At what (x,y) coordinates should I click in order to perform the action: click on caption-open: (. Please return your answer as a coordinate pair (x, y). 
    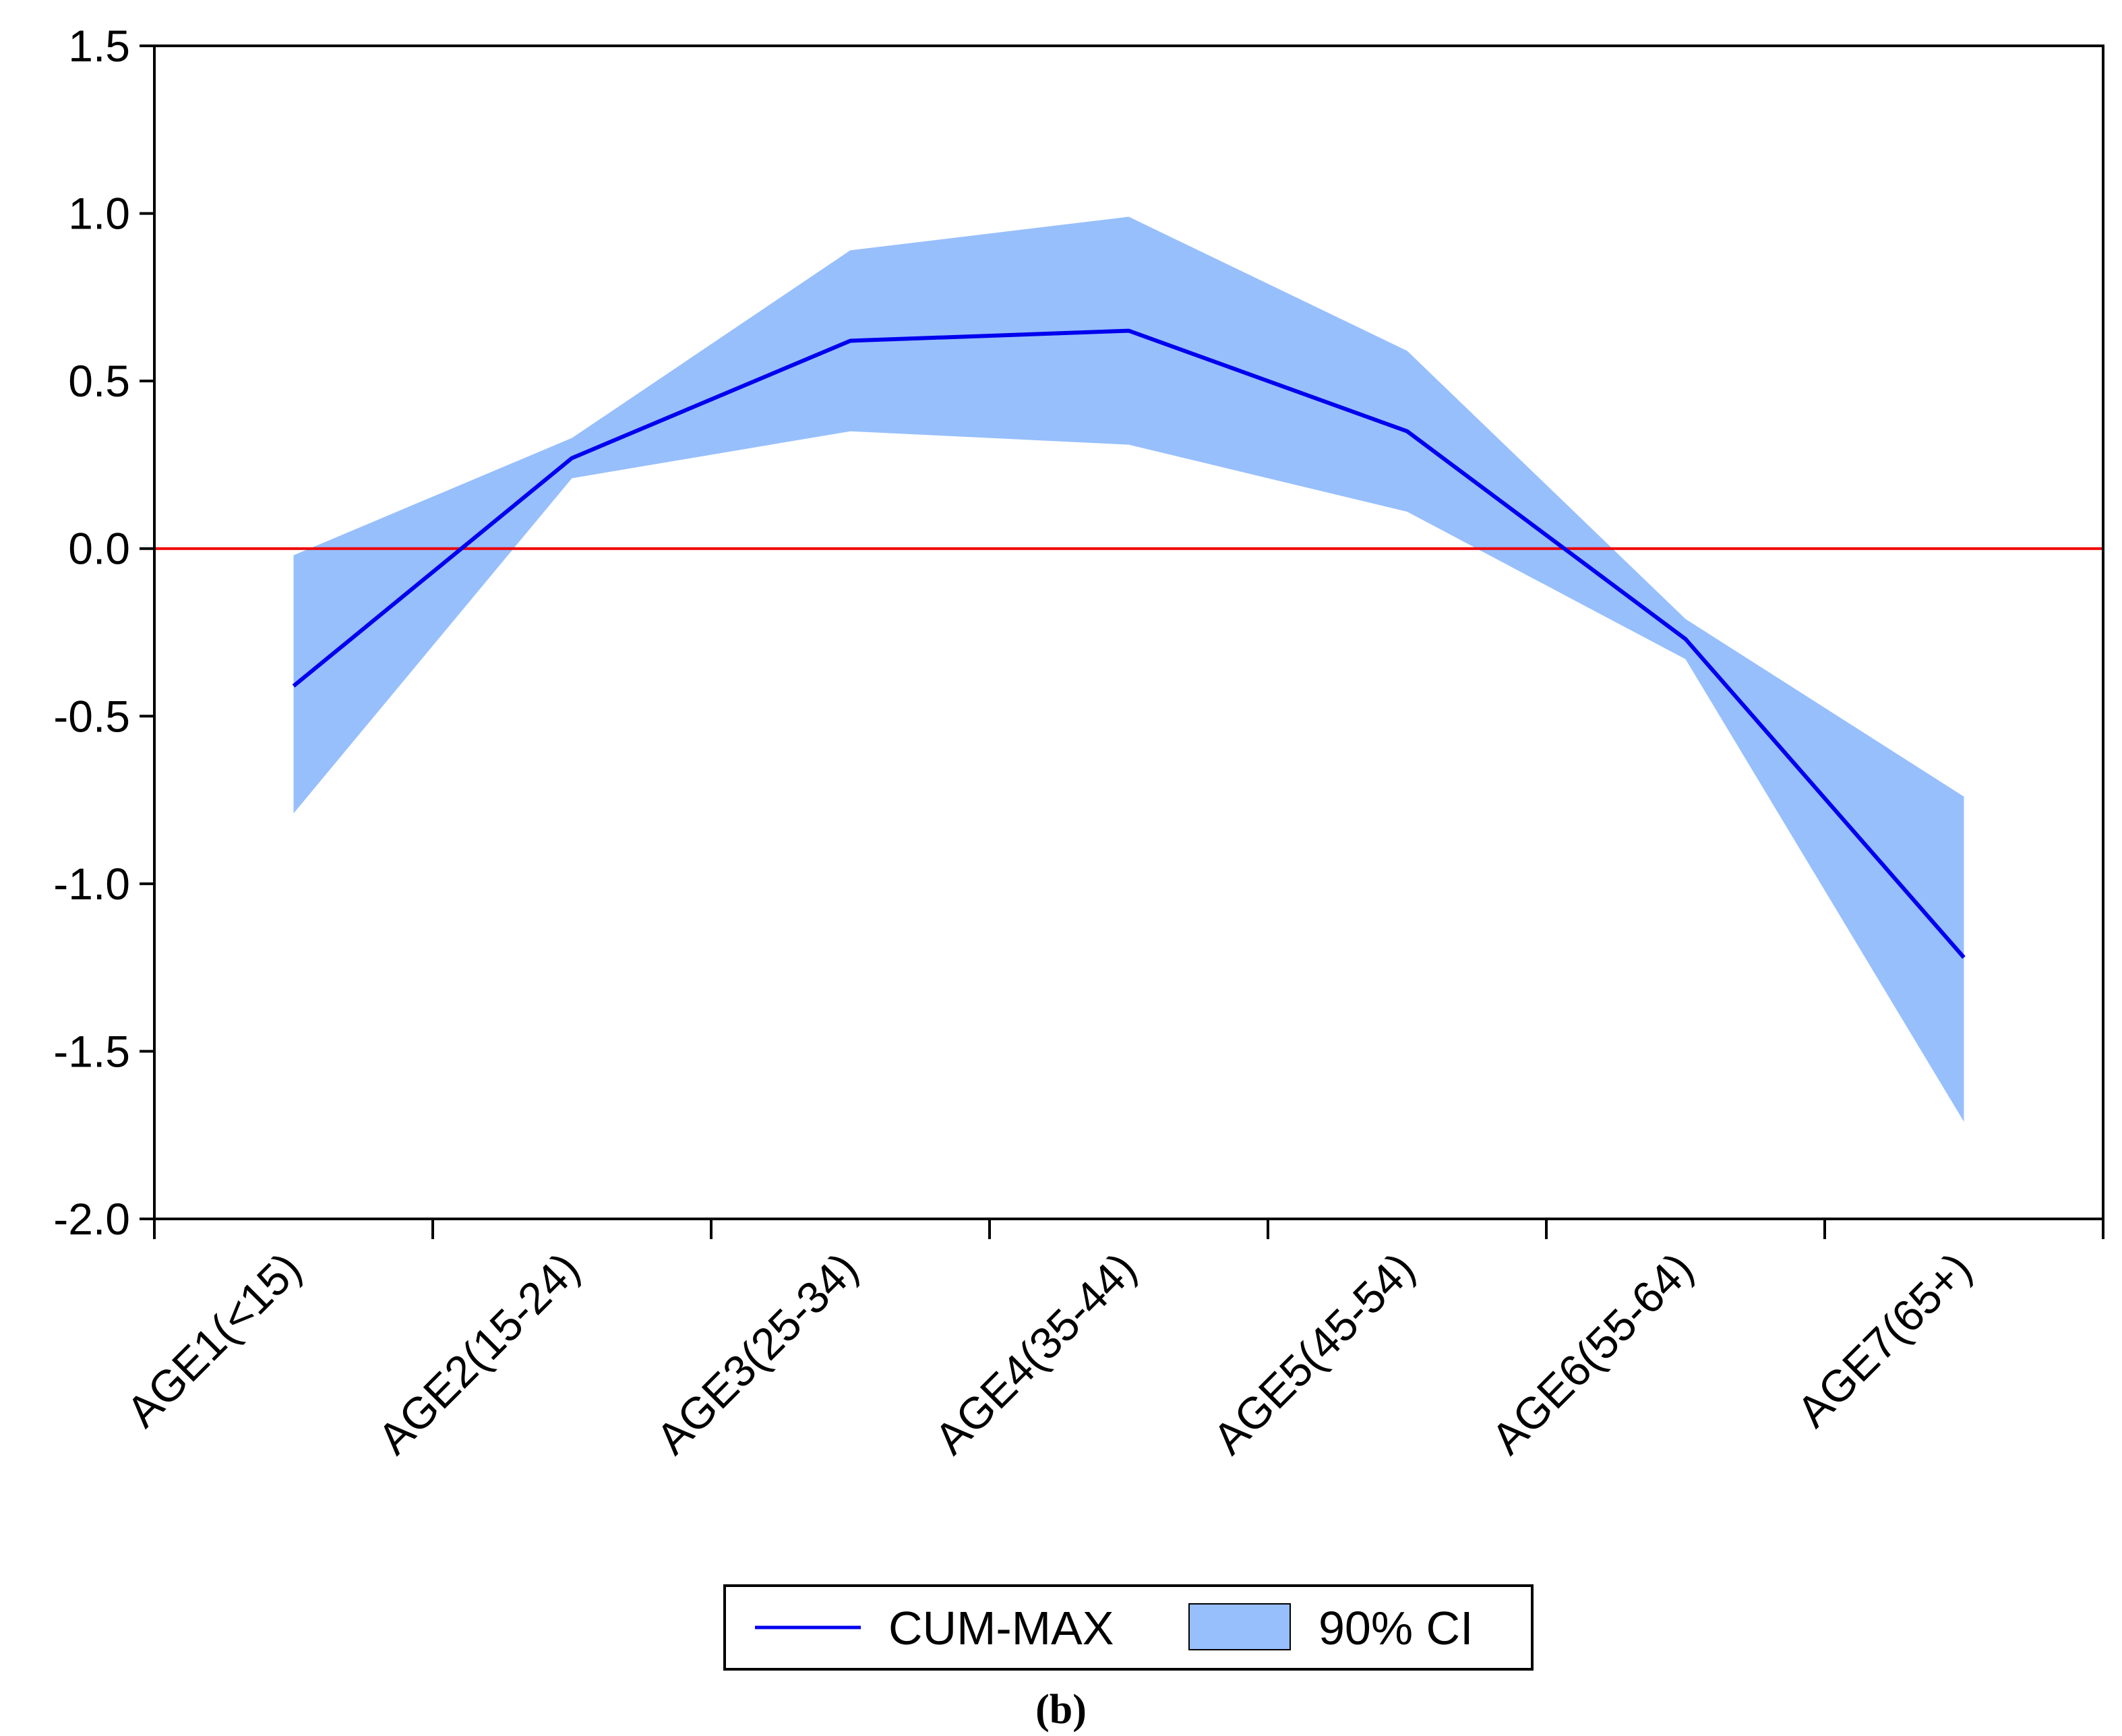
    Looking at the image, I should click on (1042, 1710).